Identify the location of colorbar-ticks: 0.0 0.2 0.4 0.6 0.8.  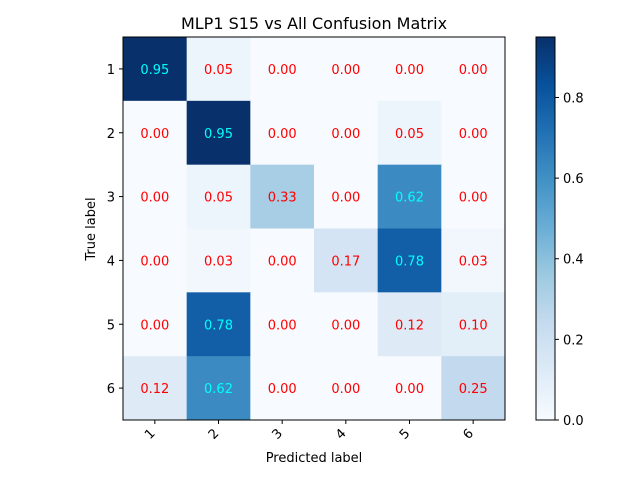
(569, 260).